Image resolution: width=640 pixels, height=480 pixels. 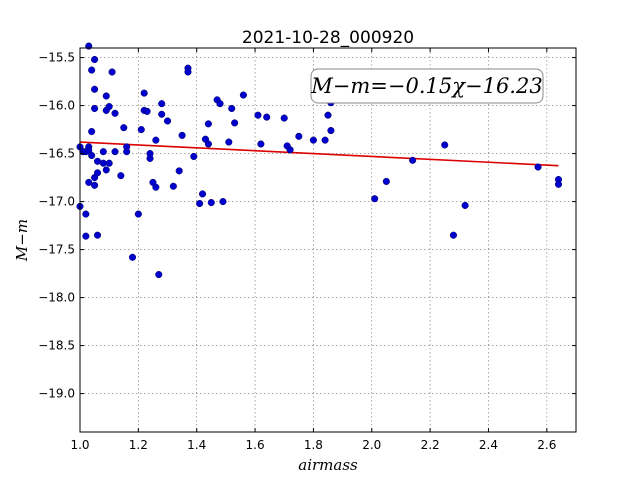 What do you see at coordinates (56, 202) in the screenshot?
I see `y-tick-label: −17.0` at bounding box center [56, 202].